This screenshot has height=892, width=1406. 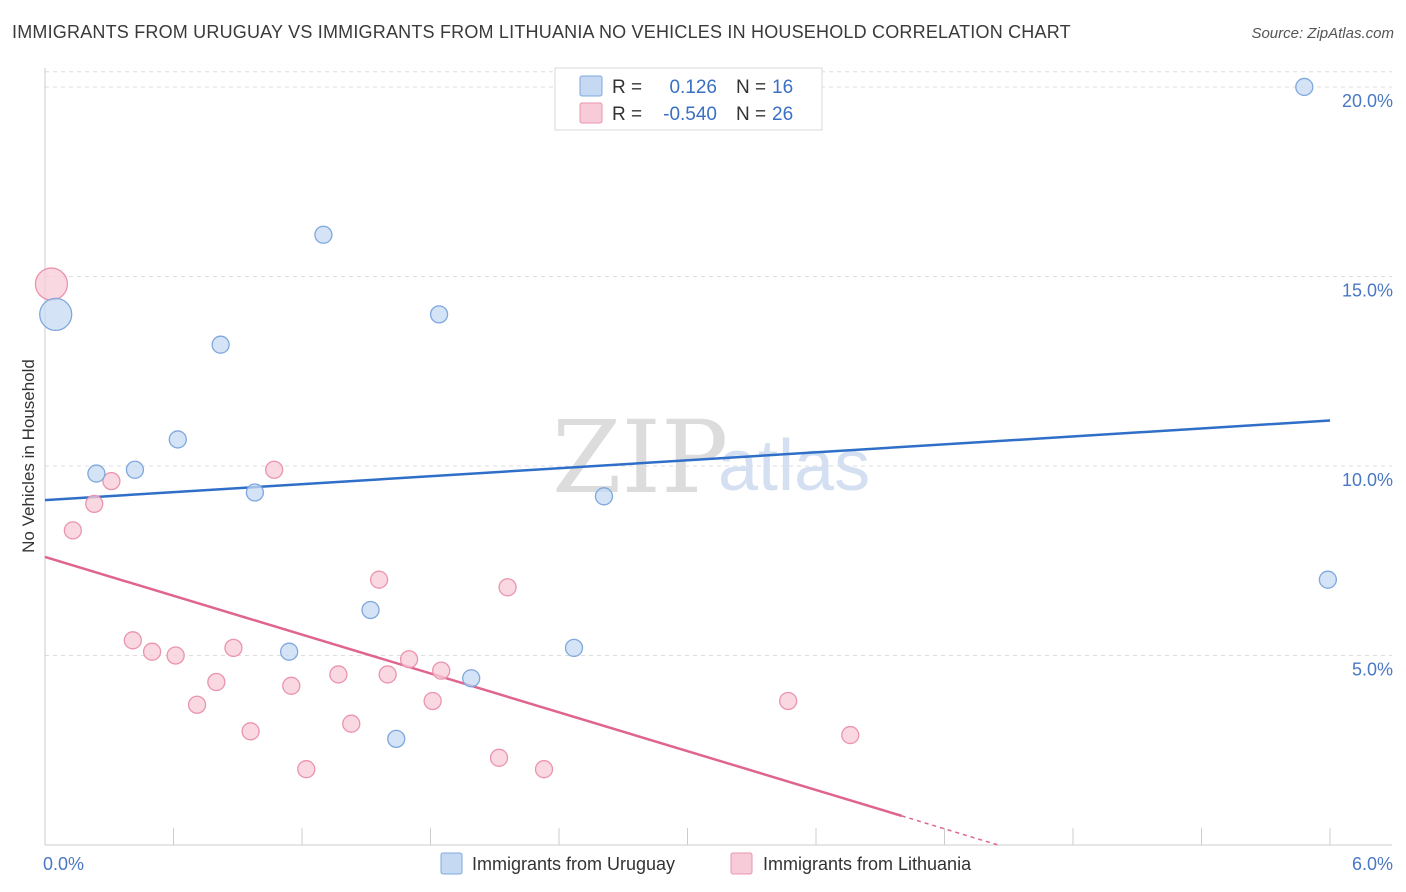 What do you see at coordinates (1367, 290) in the screenshot?
I see `y-tick-label: 15.0%` at bounding box center [1367, 290].